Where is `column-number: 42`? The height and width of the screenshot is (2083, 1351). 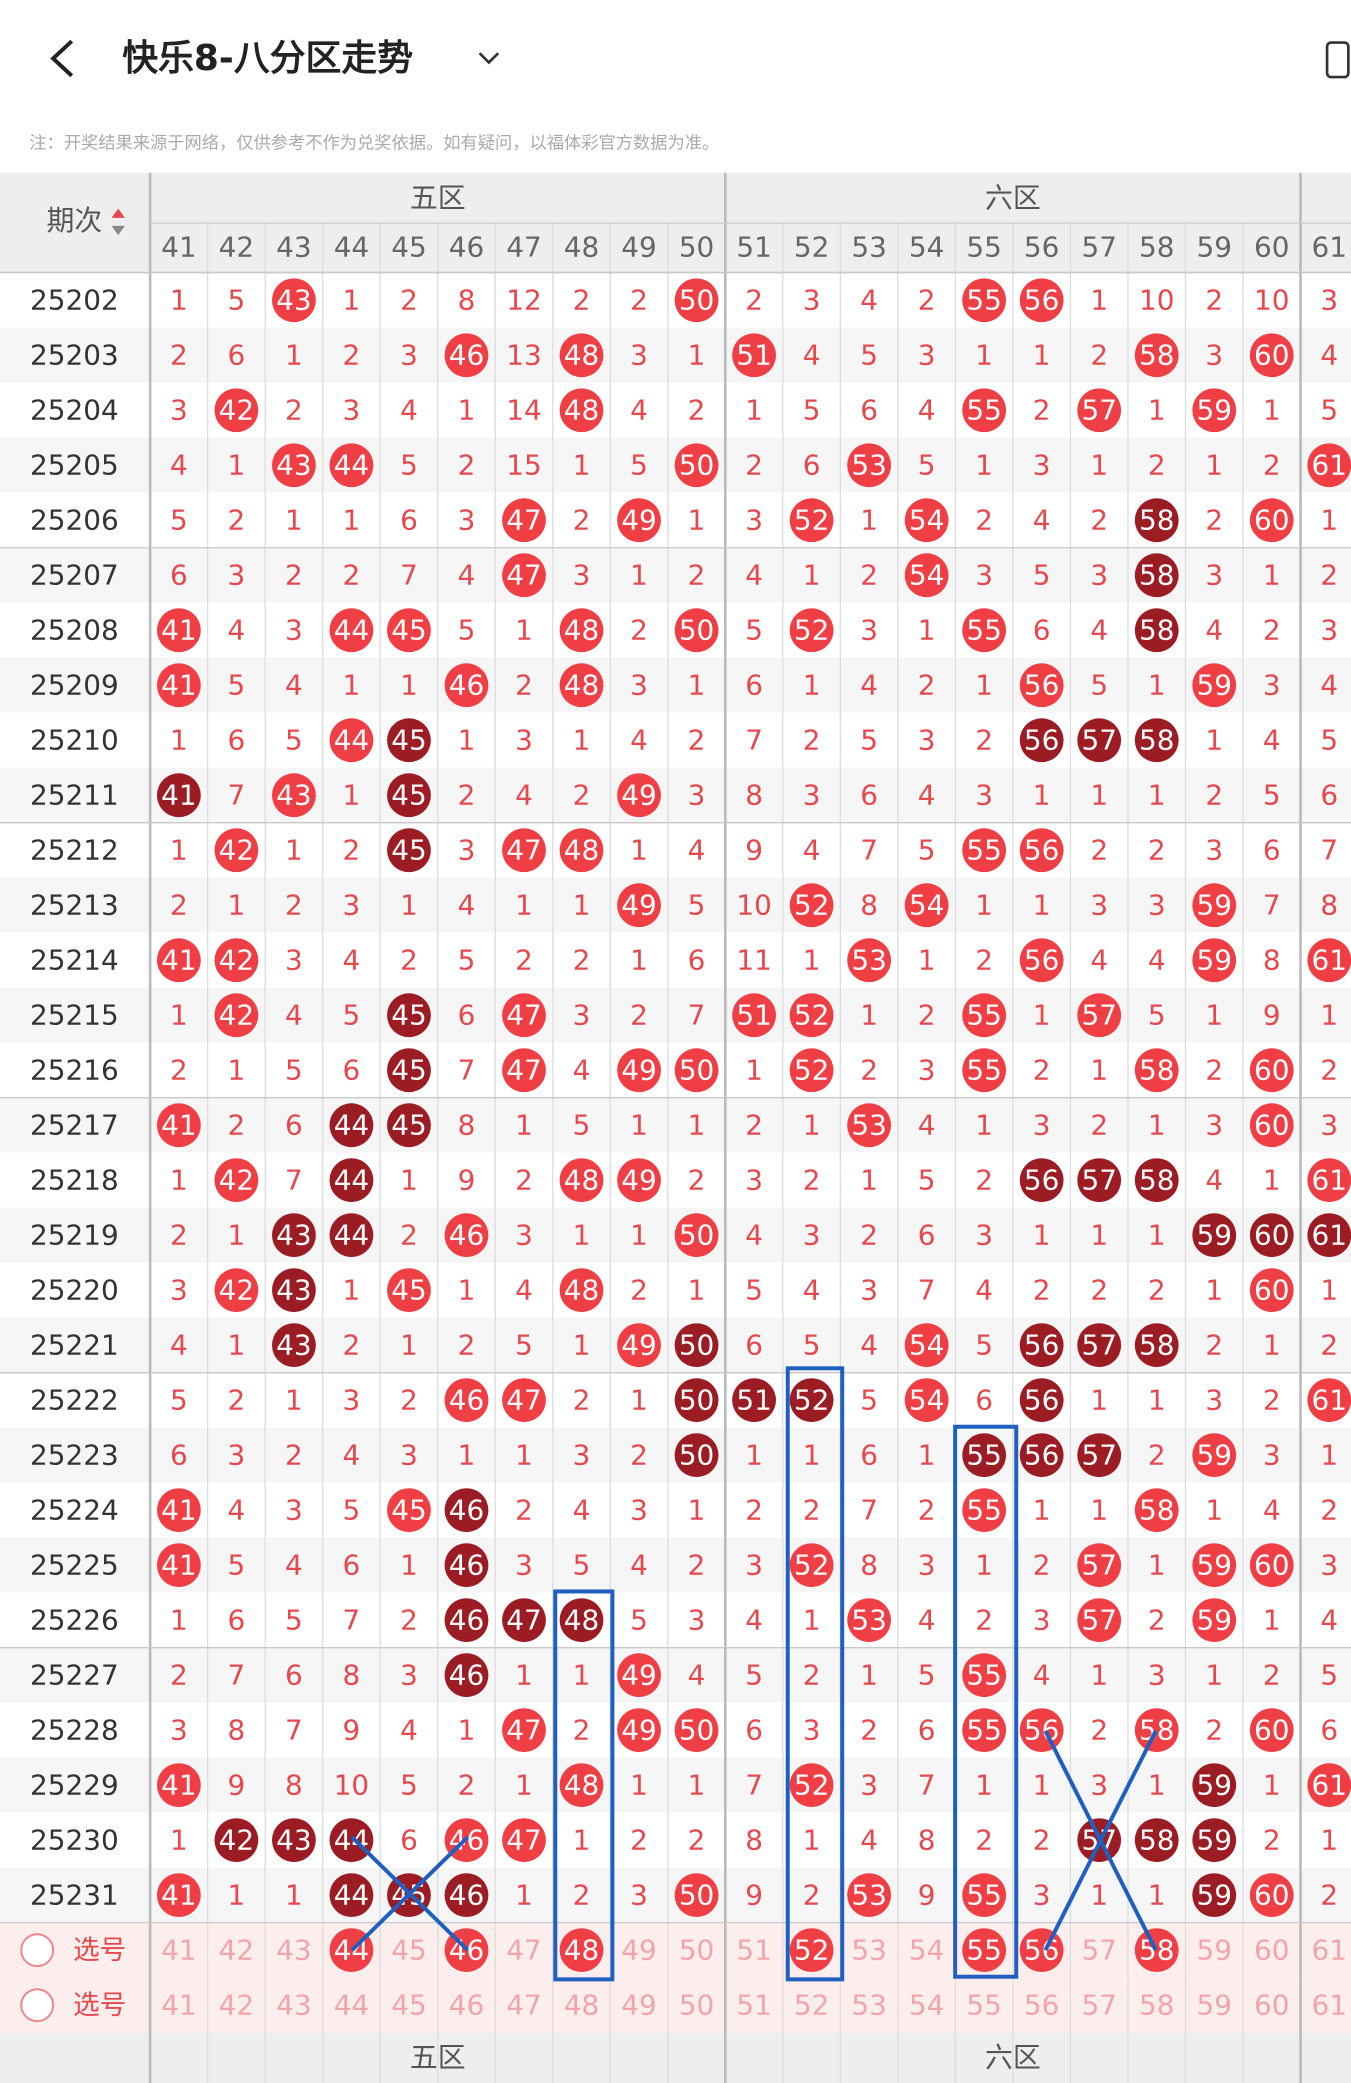 column-number: 42 is located at coordinates (236, 246).